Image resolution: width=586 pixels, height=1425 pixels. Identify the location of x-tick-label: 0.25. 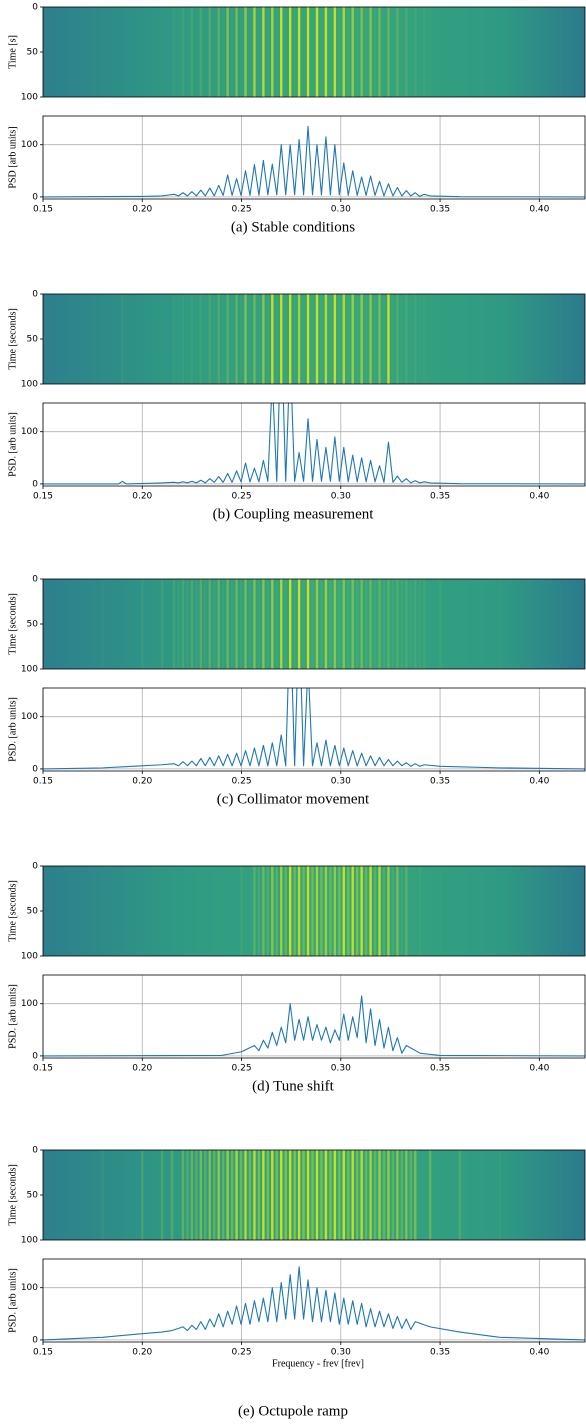
(242, 1069).